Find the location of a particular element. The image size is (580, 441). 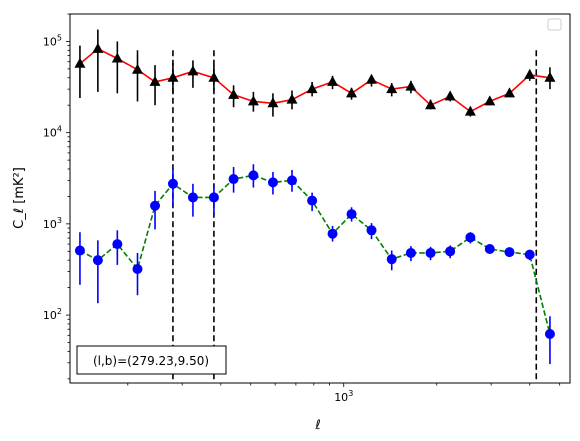

y-tick-label: 10⁴ is located at coordinates (52, 132).